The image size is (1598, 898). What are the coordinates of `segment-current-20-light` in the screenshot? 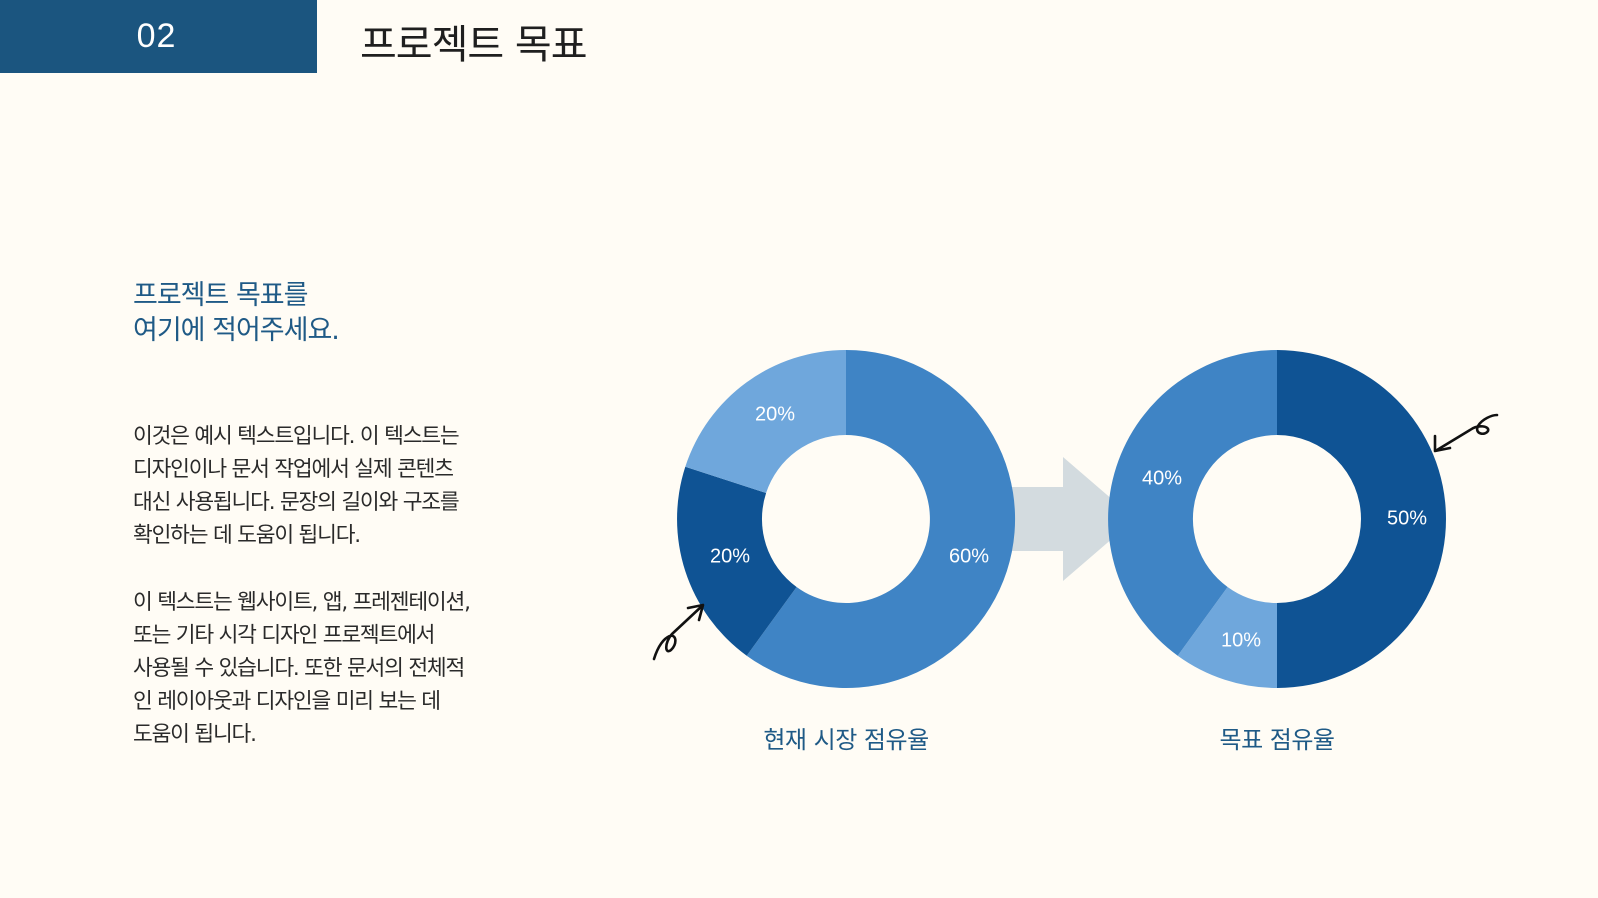 It's located at (765, 421).